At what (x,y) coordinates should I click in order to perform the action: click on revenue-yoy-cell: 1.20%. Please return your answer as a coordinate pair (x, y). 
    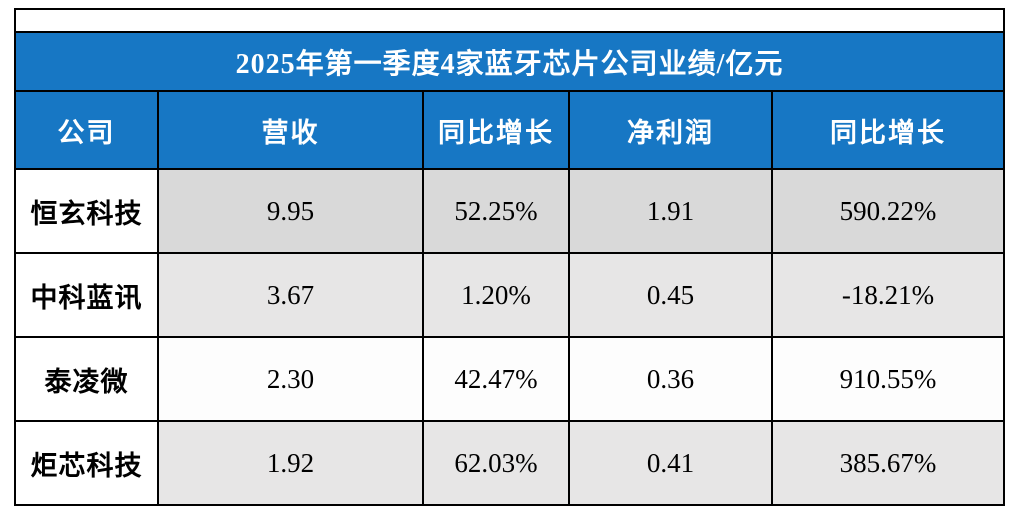
    Looking at the image, I should click on (496, 295).